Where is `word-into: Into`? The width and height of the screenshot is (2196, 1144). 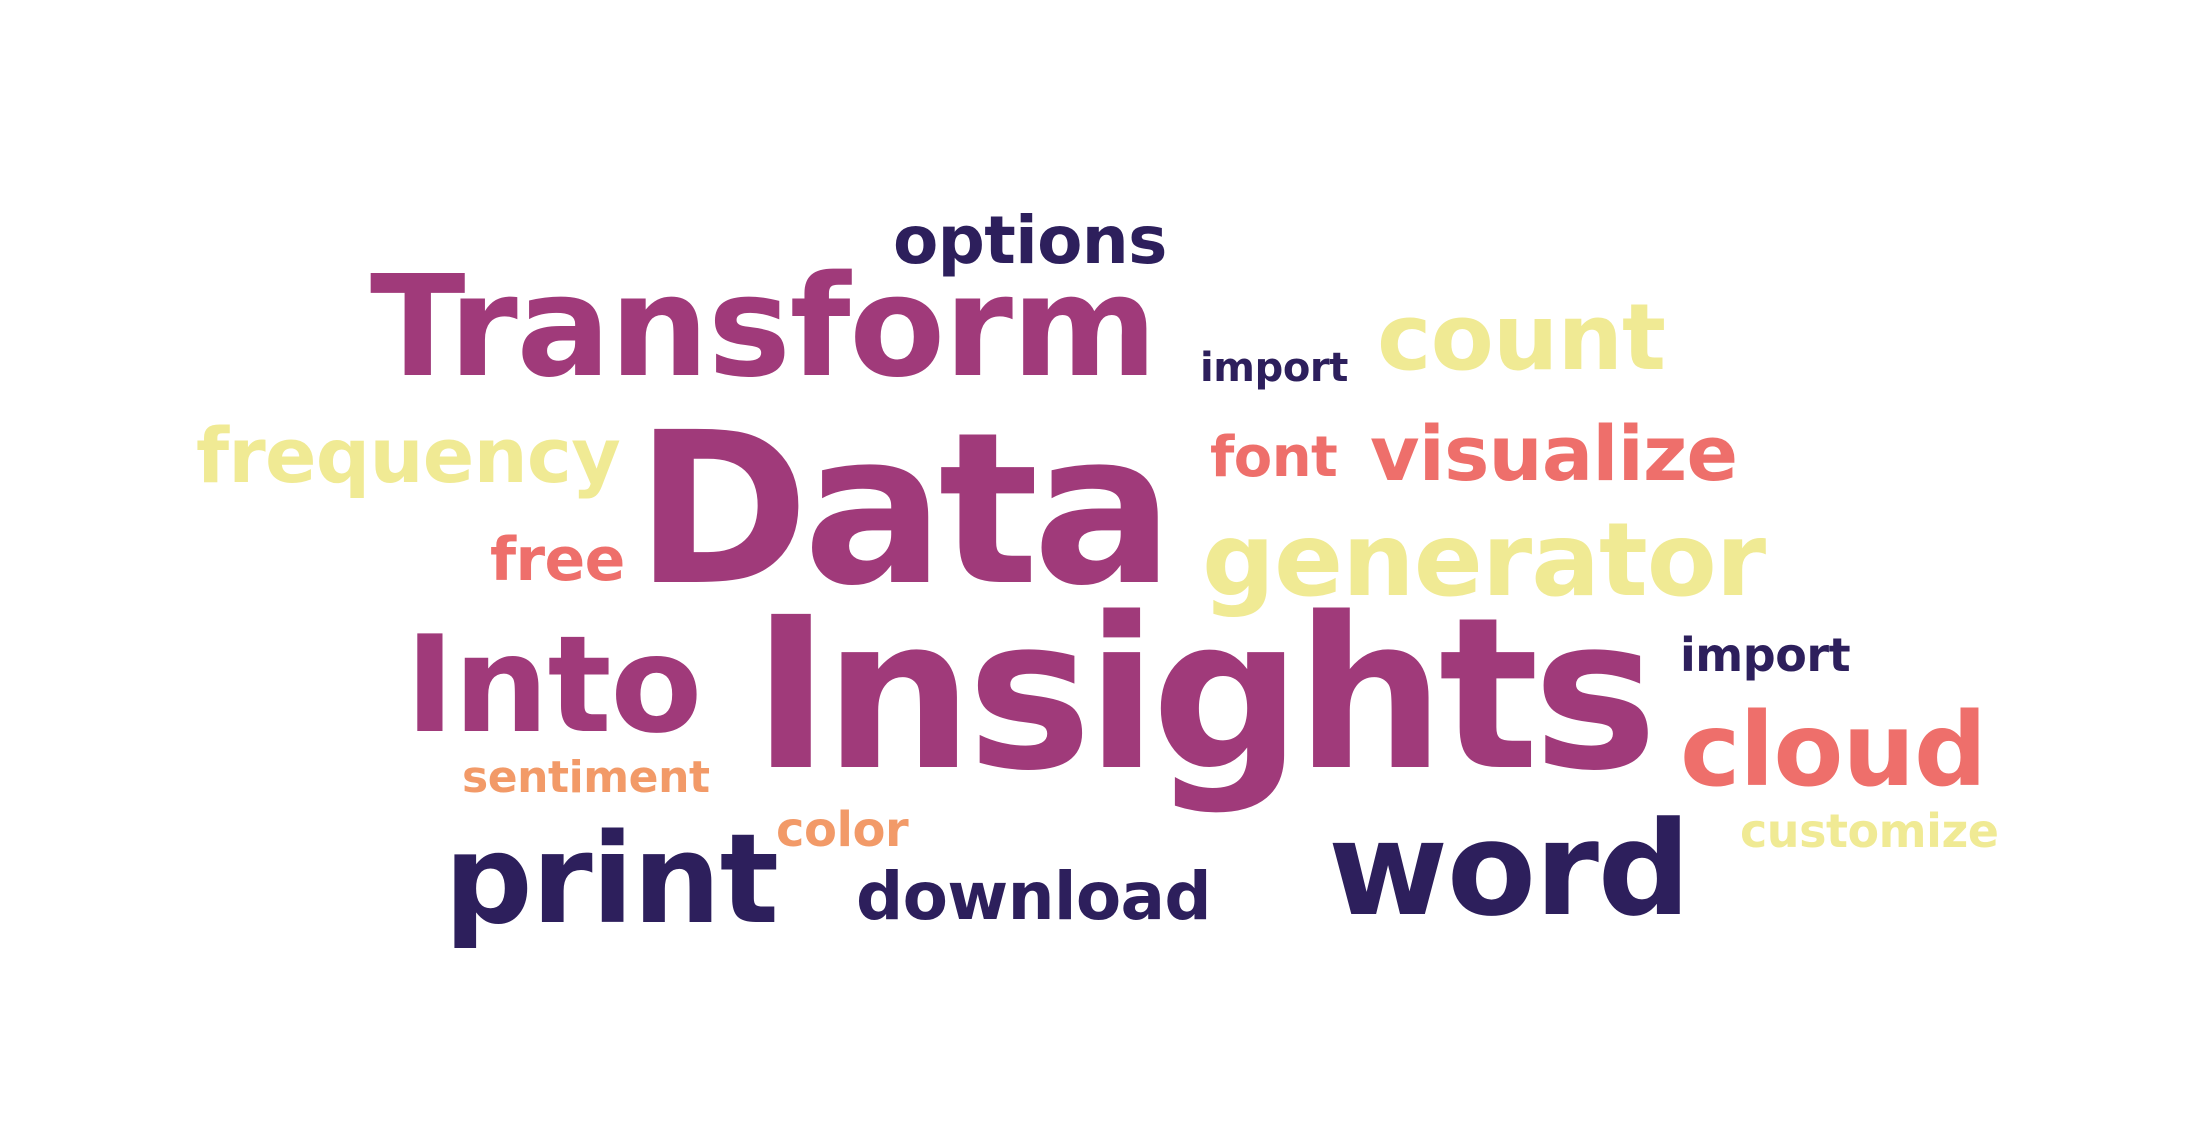
word-into: Into is located at coordinates (553, 685).